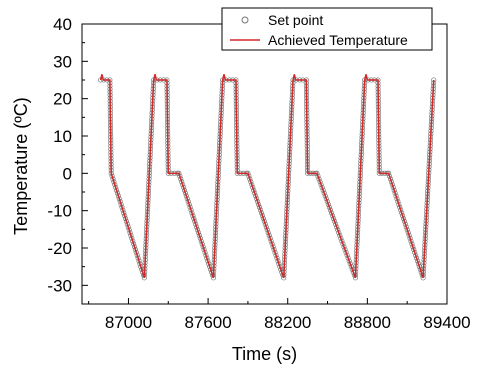  What do you see at coordinates (207, 322) in the screenshot?
I see `x-tick-label: 87600` at bounding box center [207, 322].